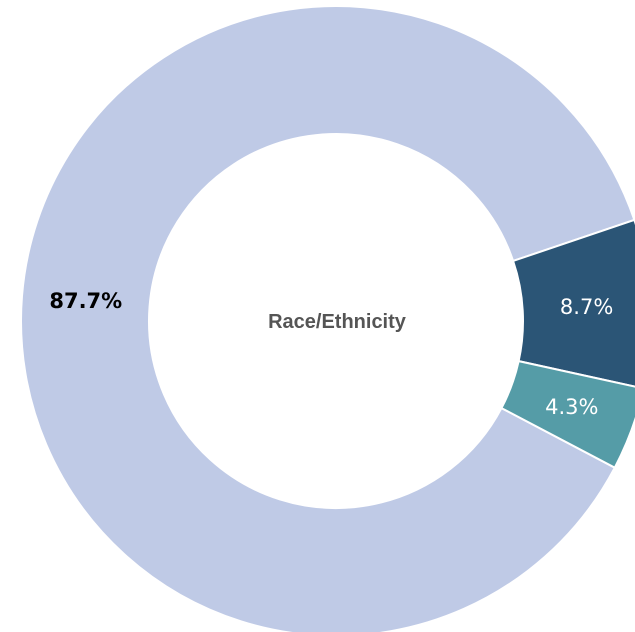 The height and width of the screenshot is (632, 635). What do you see at coordinates (85, 301) in the screenshot?
I see `slice-label-0: 87.7%` at bounding box center [85, 301].